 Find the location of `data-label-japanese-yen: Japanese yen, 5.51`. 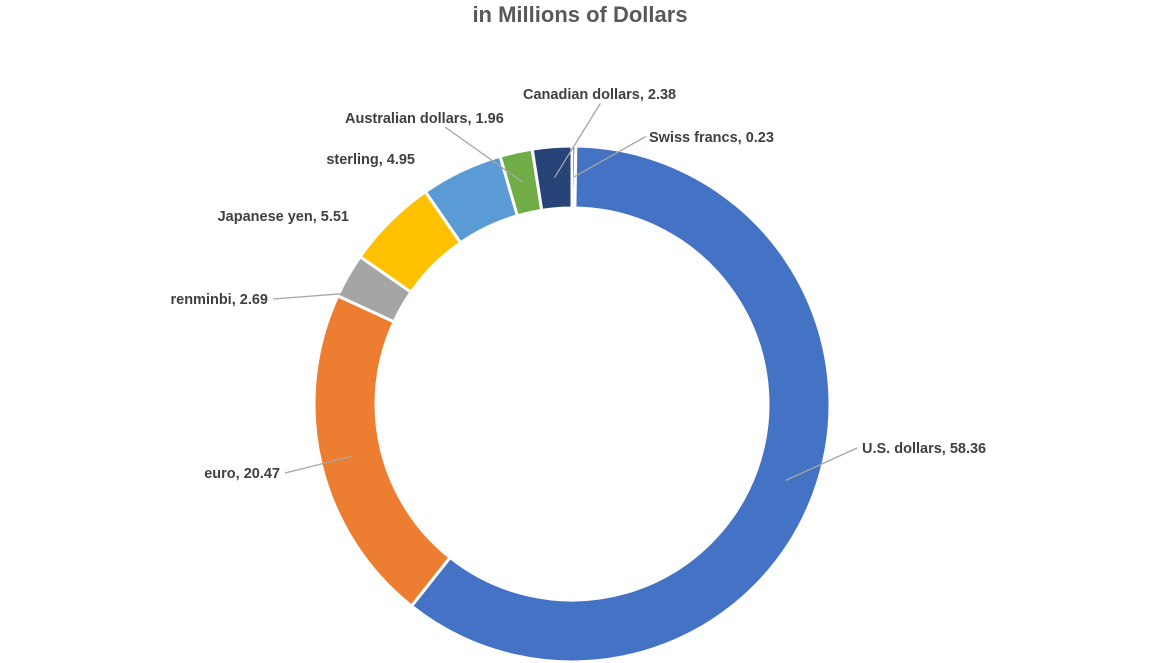

data-label-japanese-yen: Japanese yen, 5.51 is located at coordinates (283, 217).